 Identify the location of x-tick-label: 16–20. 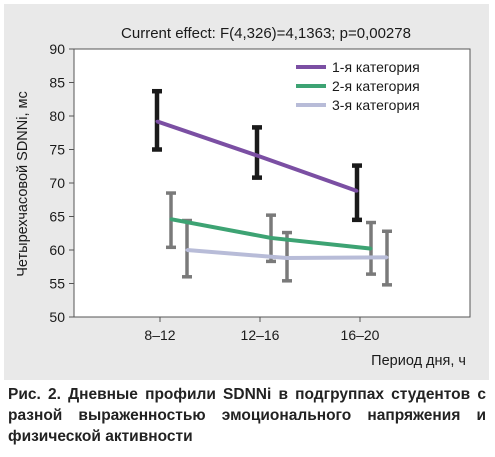
(360, 335).